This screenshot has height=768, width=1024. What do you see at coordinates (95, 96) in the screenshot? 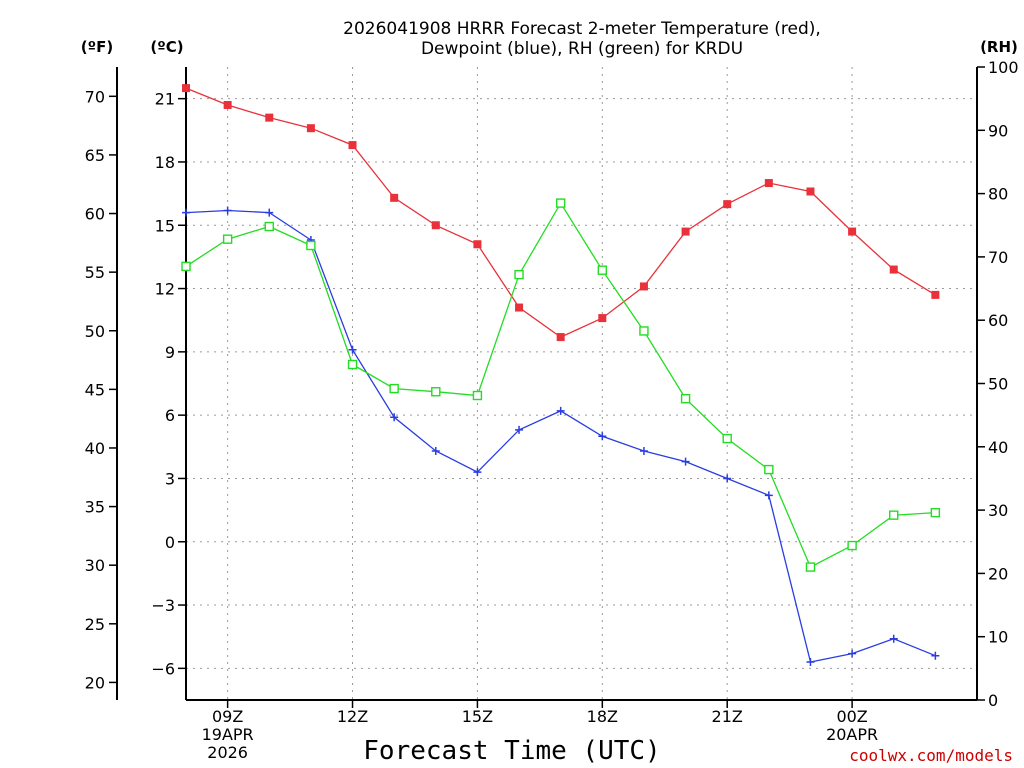
I see `fahrenheit-tick-label: 70` at bounding box center [95, 96].